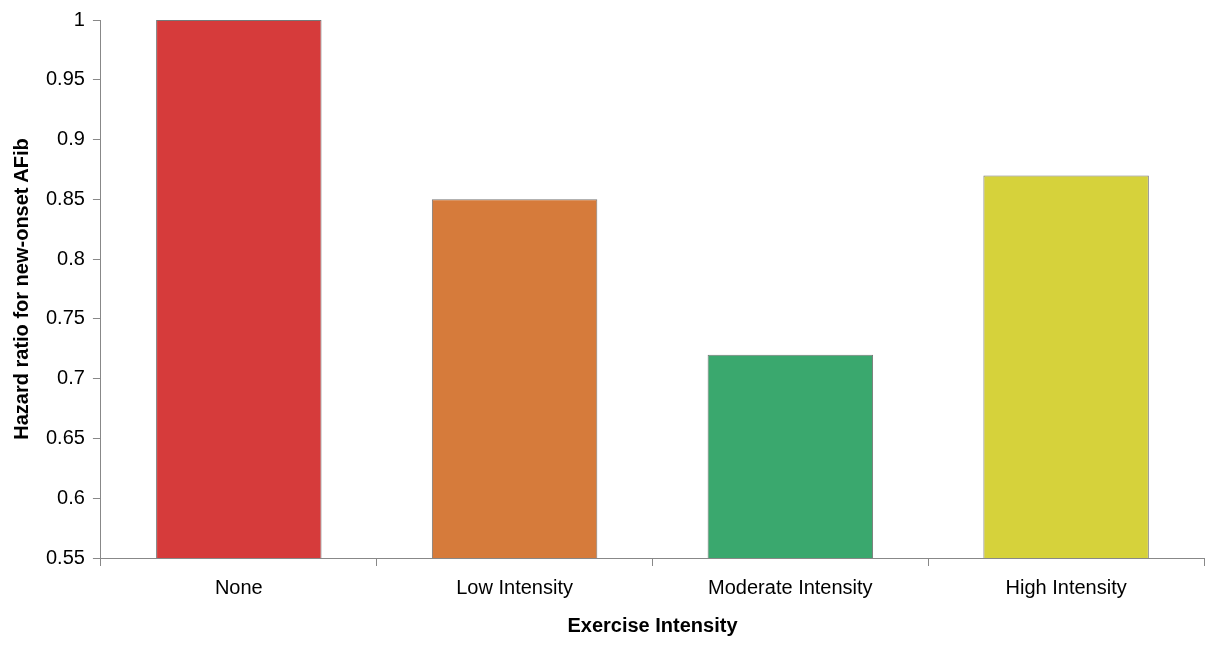 The width and height of the screenshot is (1214, 646). I want to click on y-tick-label: 0.65, so click(65, 436).